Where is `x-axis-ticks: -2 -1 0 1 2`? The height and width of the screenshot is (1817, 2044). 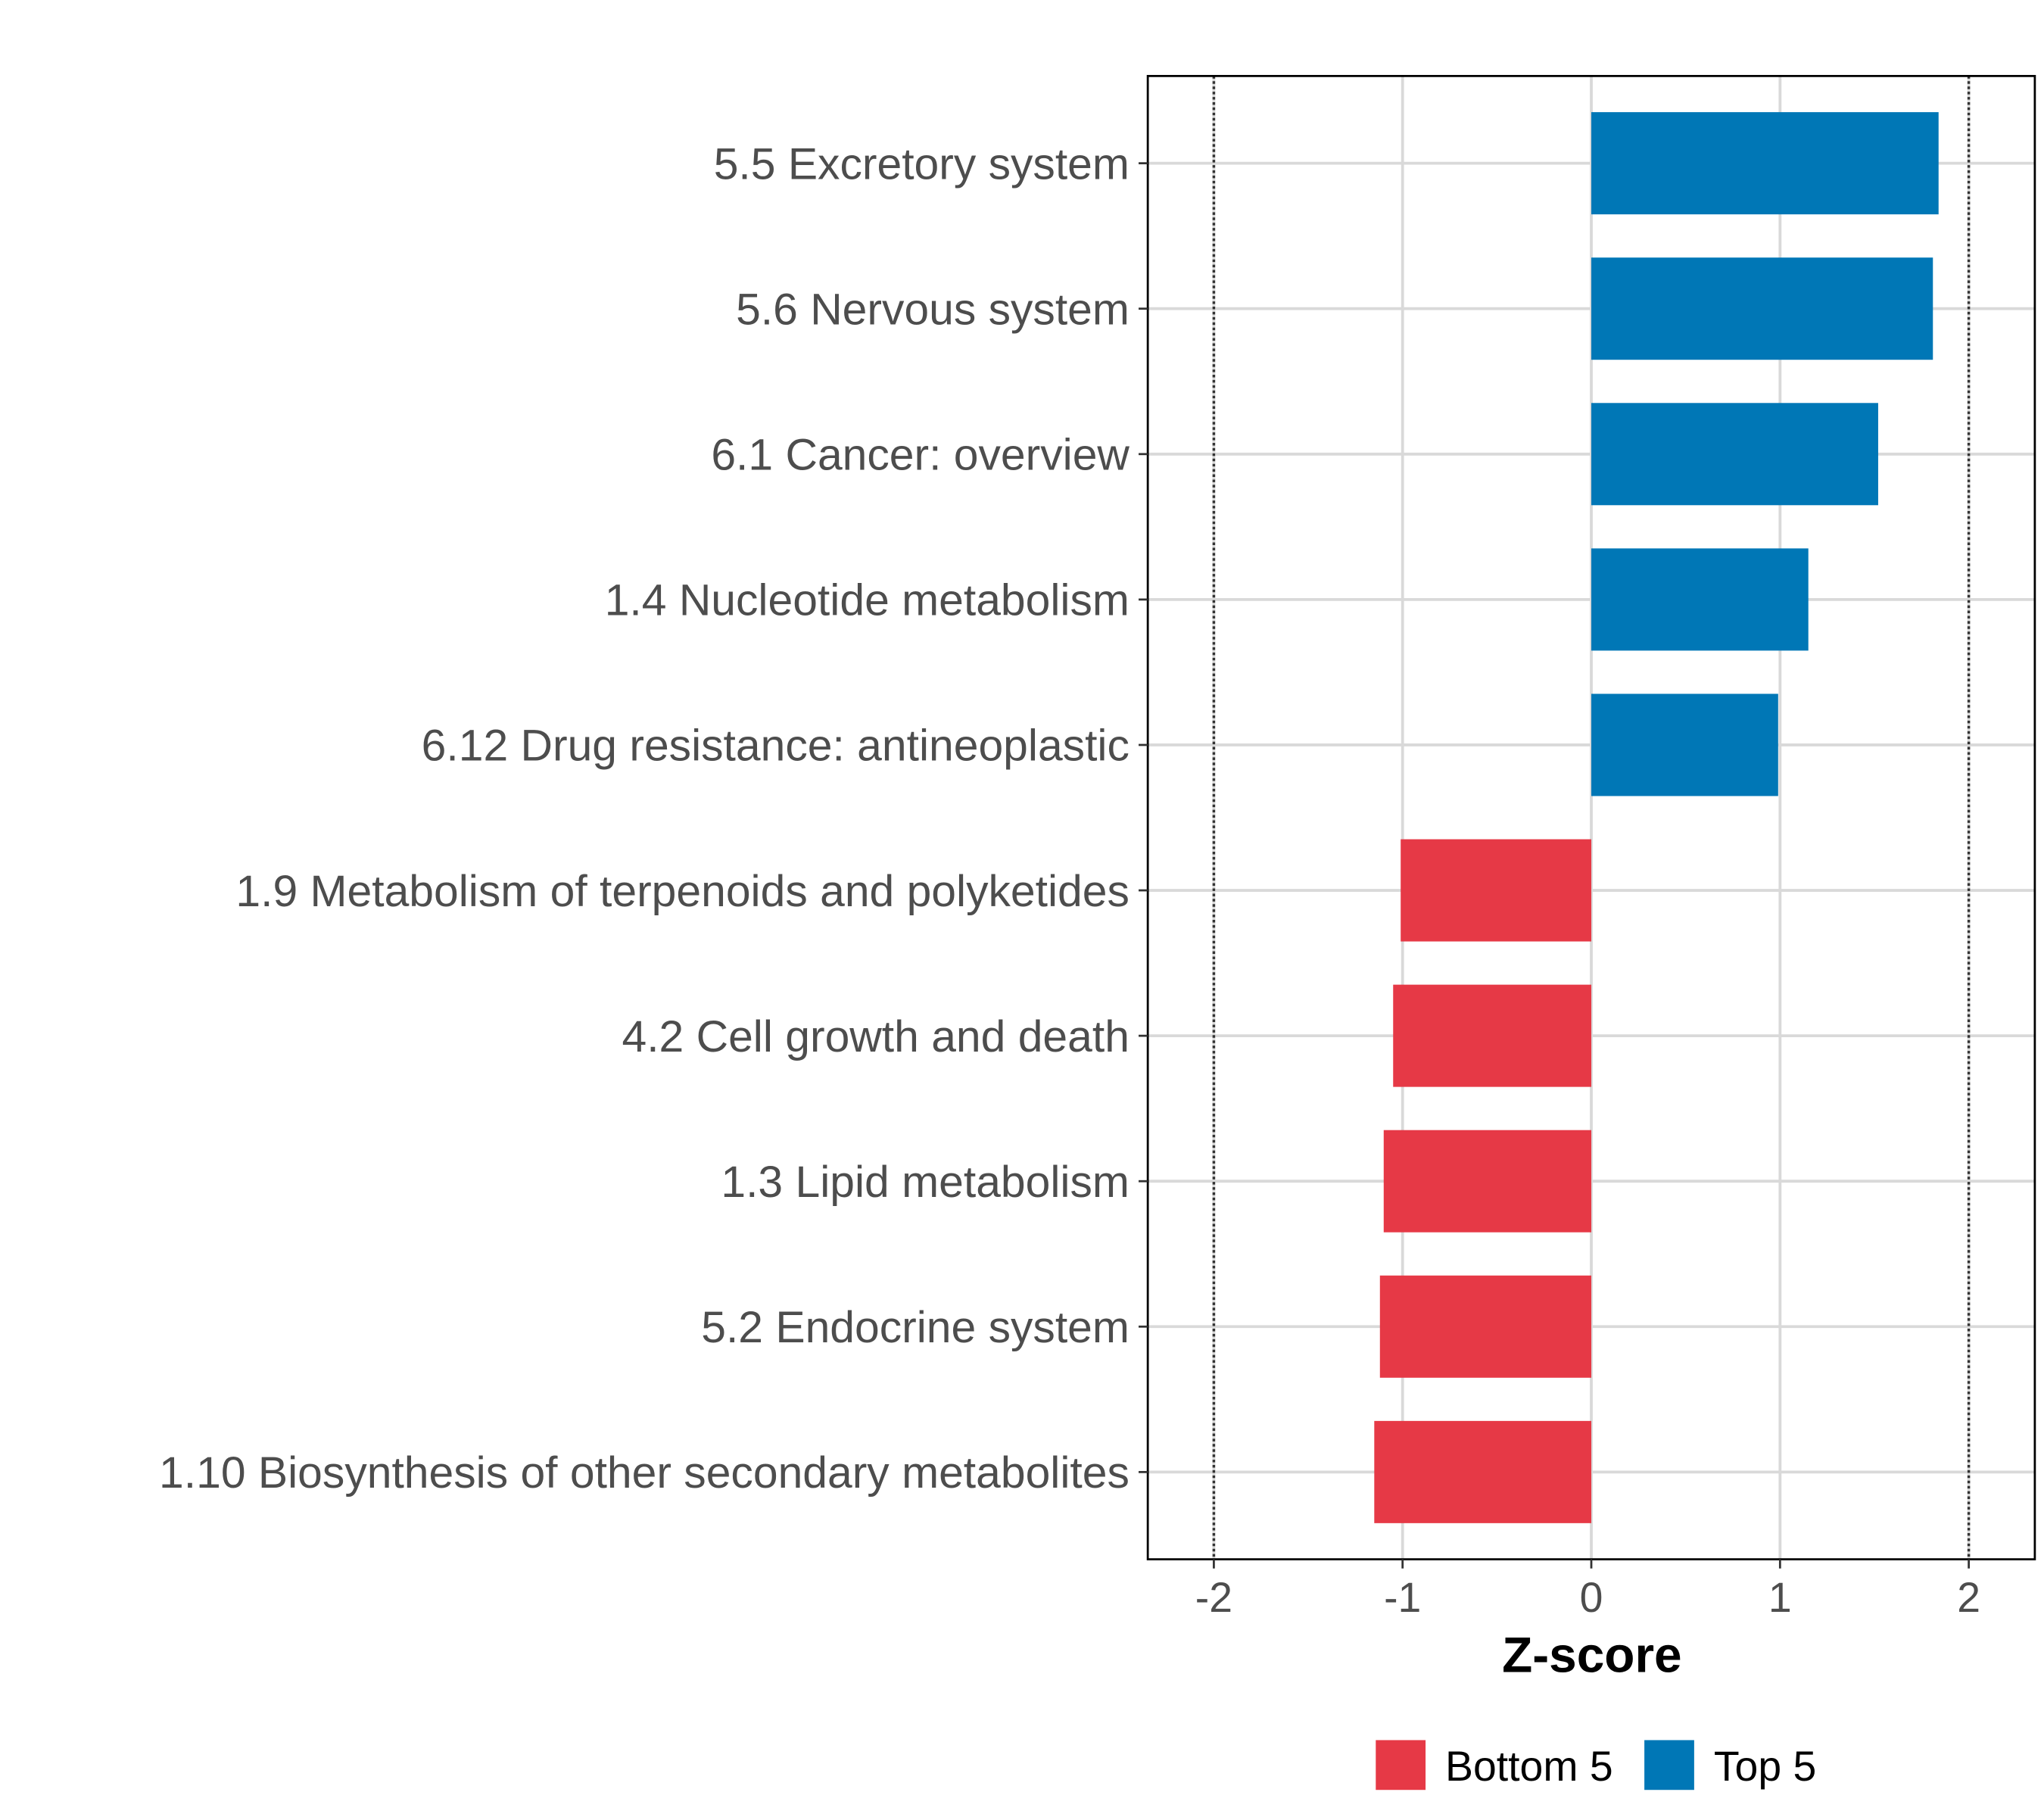
x-axis-ticks: -2 -1 0 1 2 is located at coordinates (1588, 1590).